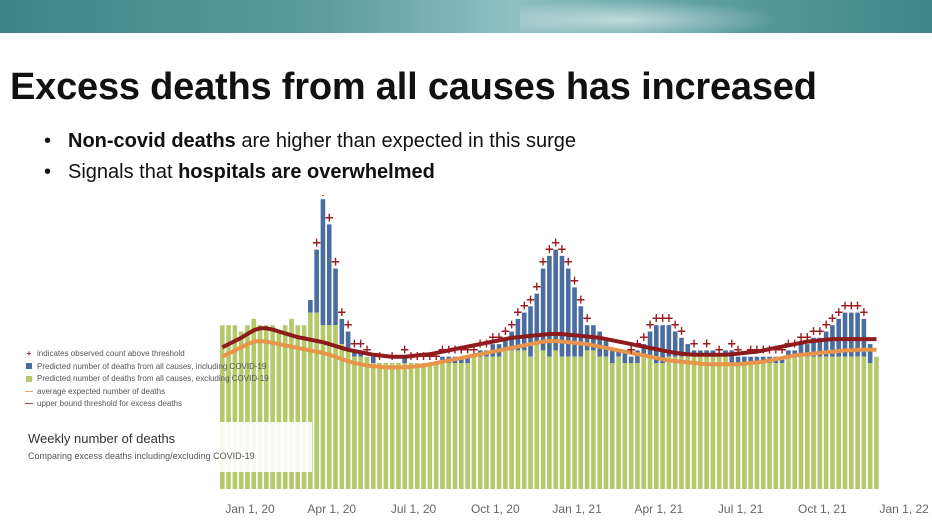 This screenshot has width=932, height=524. Describe the element at coordinates (331, 509) in the screenshot. I see `x-tick-label: Apr 1, 20` at that location.